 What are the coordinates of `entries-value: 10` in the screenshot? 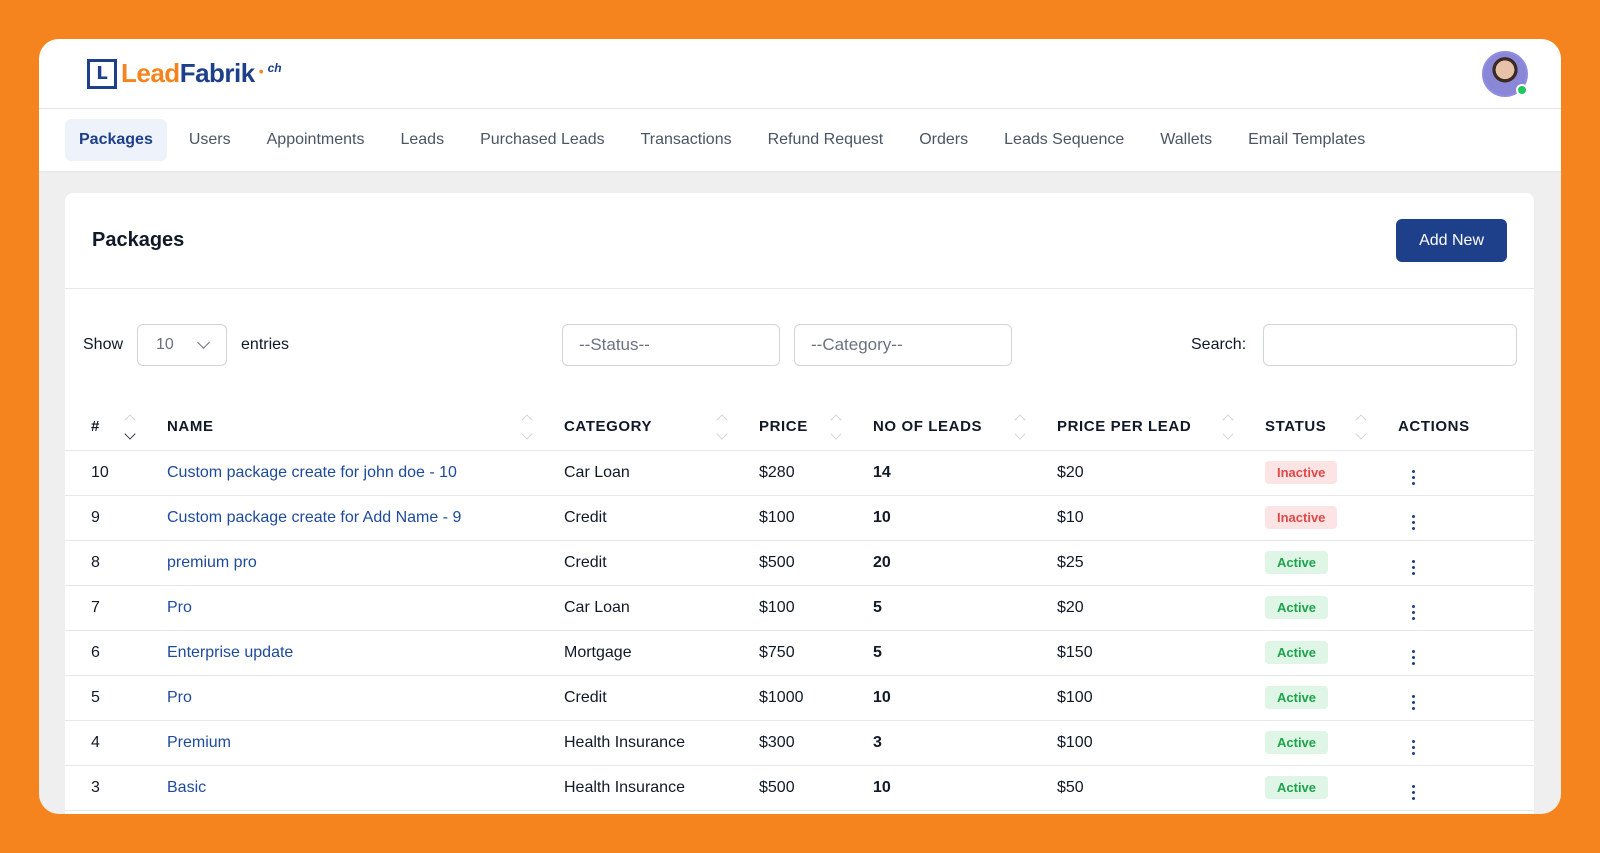 It's located at (165, 344).